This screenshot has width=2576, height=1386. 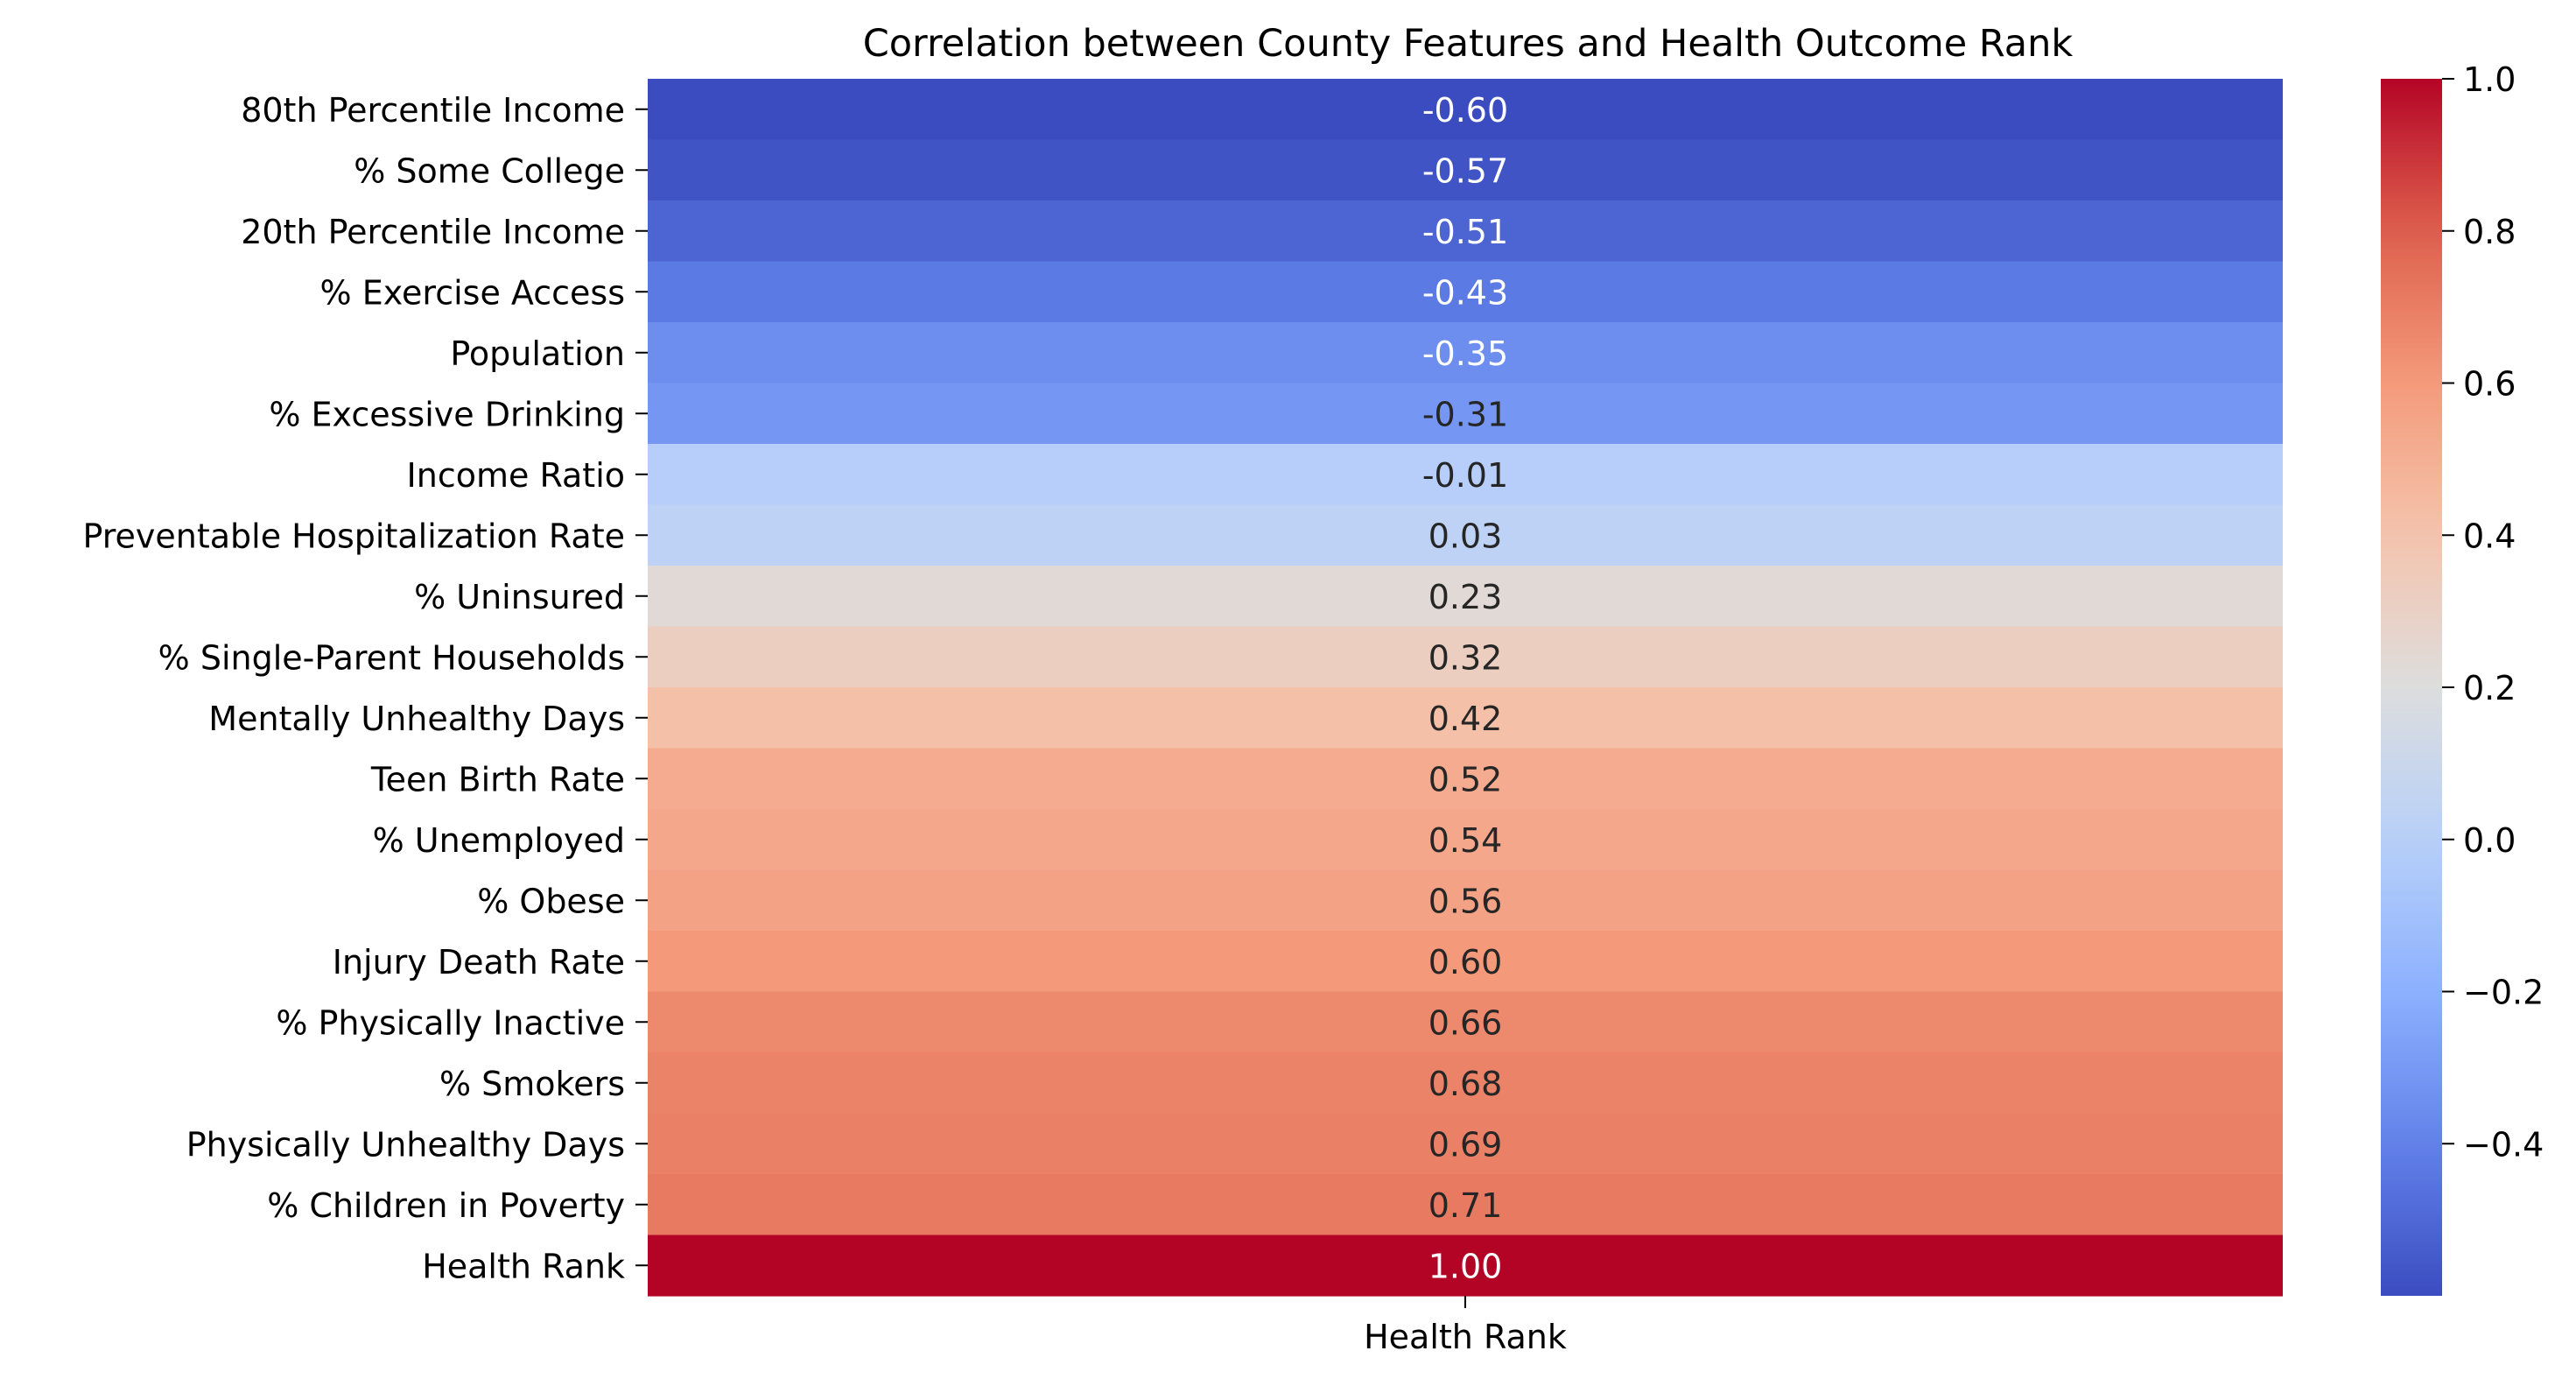 I want to click on y-tick-label: Income Ratio, so click(x=516, y=475).